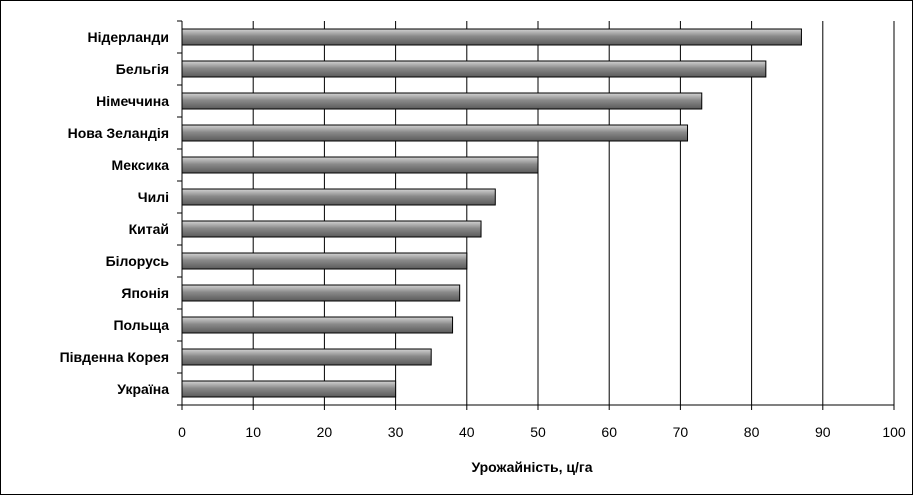  What do you see at coordinates (325, 432) in the screenshot?
I see `x-tick-label-20: 20` at bounding box center [325, 432].